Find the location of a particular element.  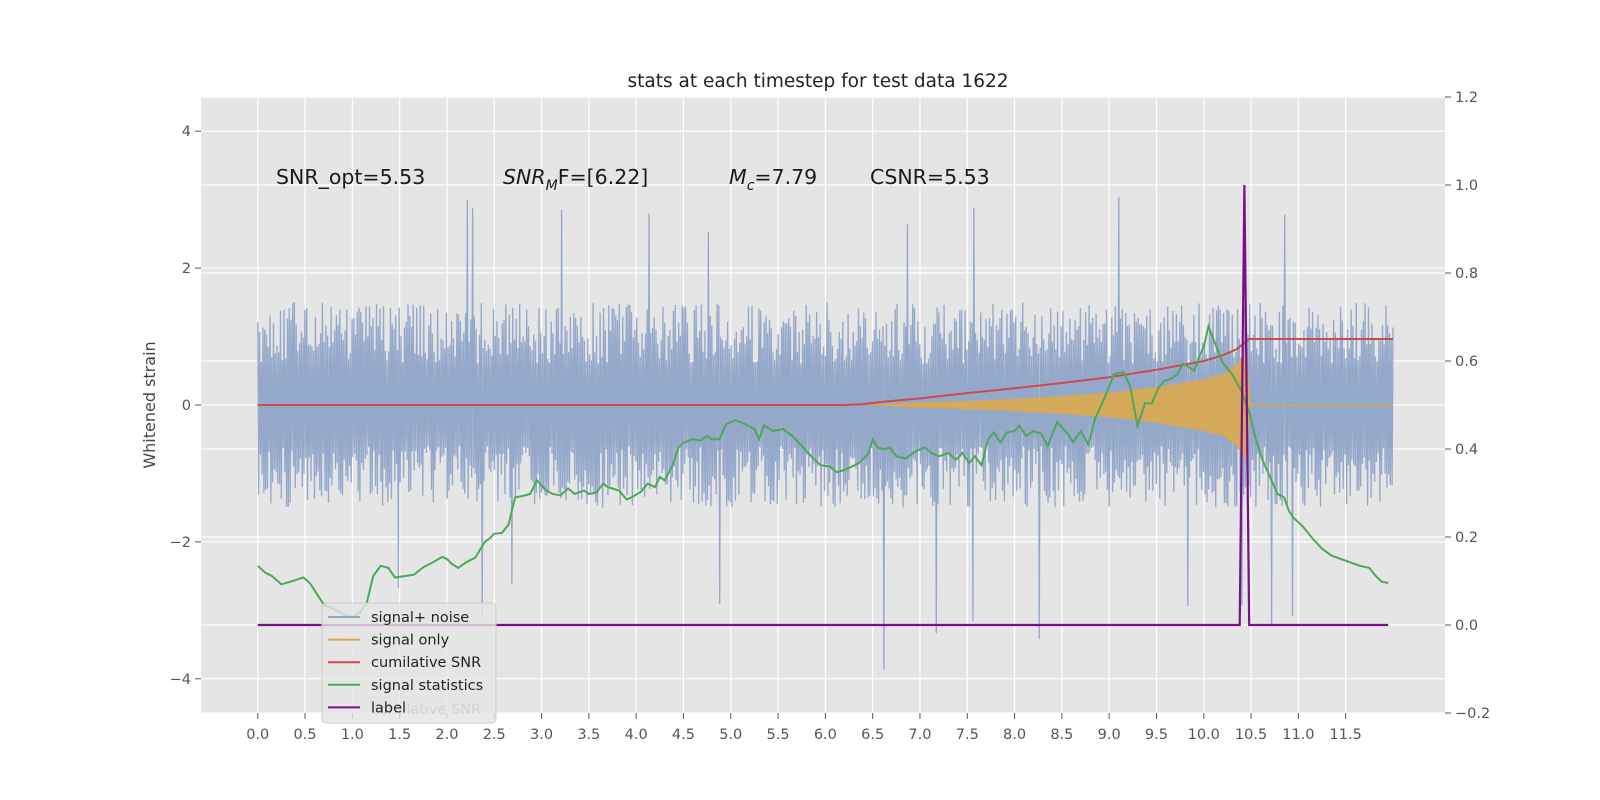

y-axis-ticks: −4 −2 0 2 4 is located at coordinates (185, 406).